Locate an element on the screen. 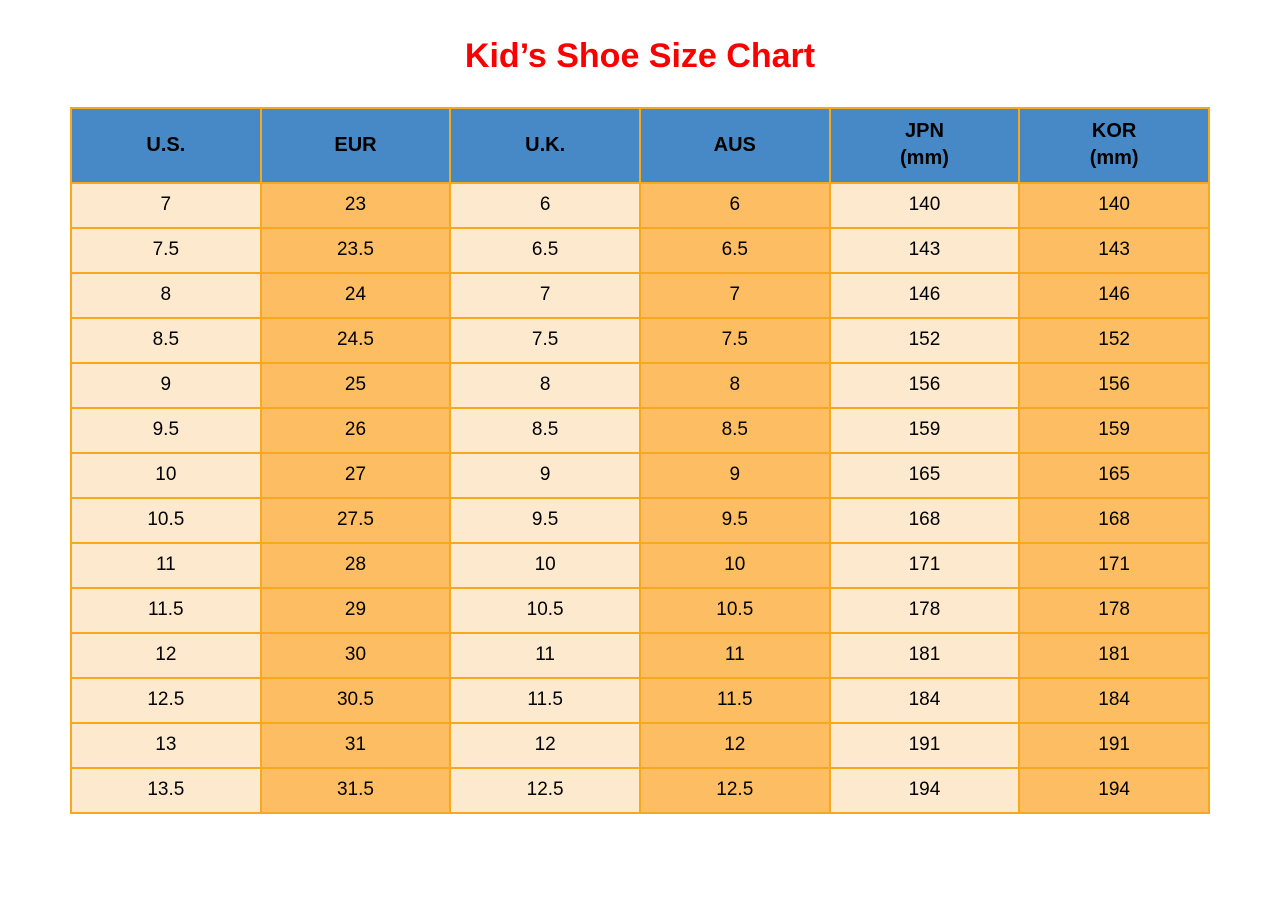  table-cell: 24 is located at coordinates (355, 295).